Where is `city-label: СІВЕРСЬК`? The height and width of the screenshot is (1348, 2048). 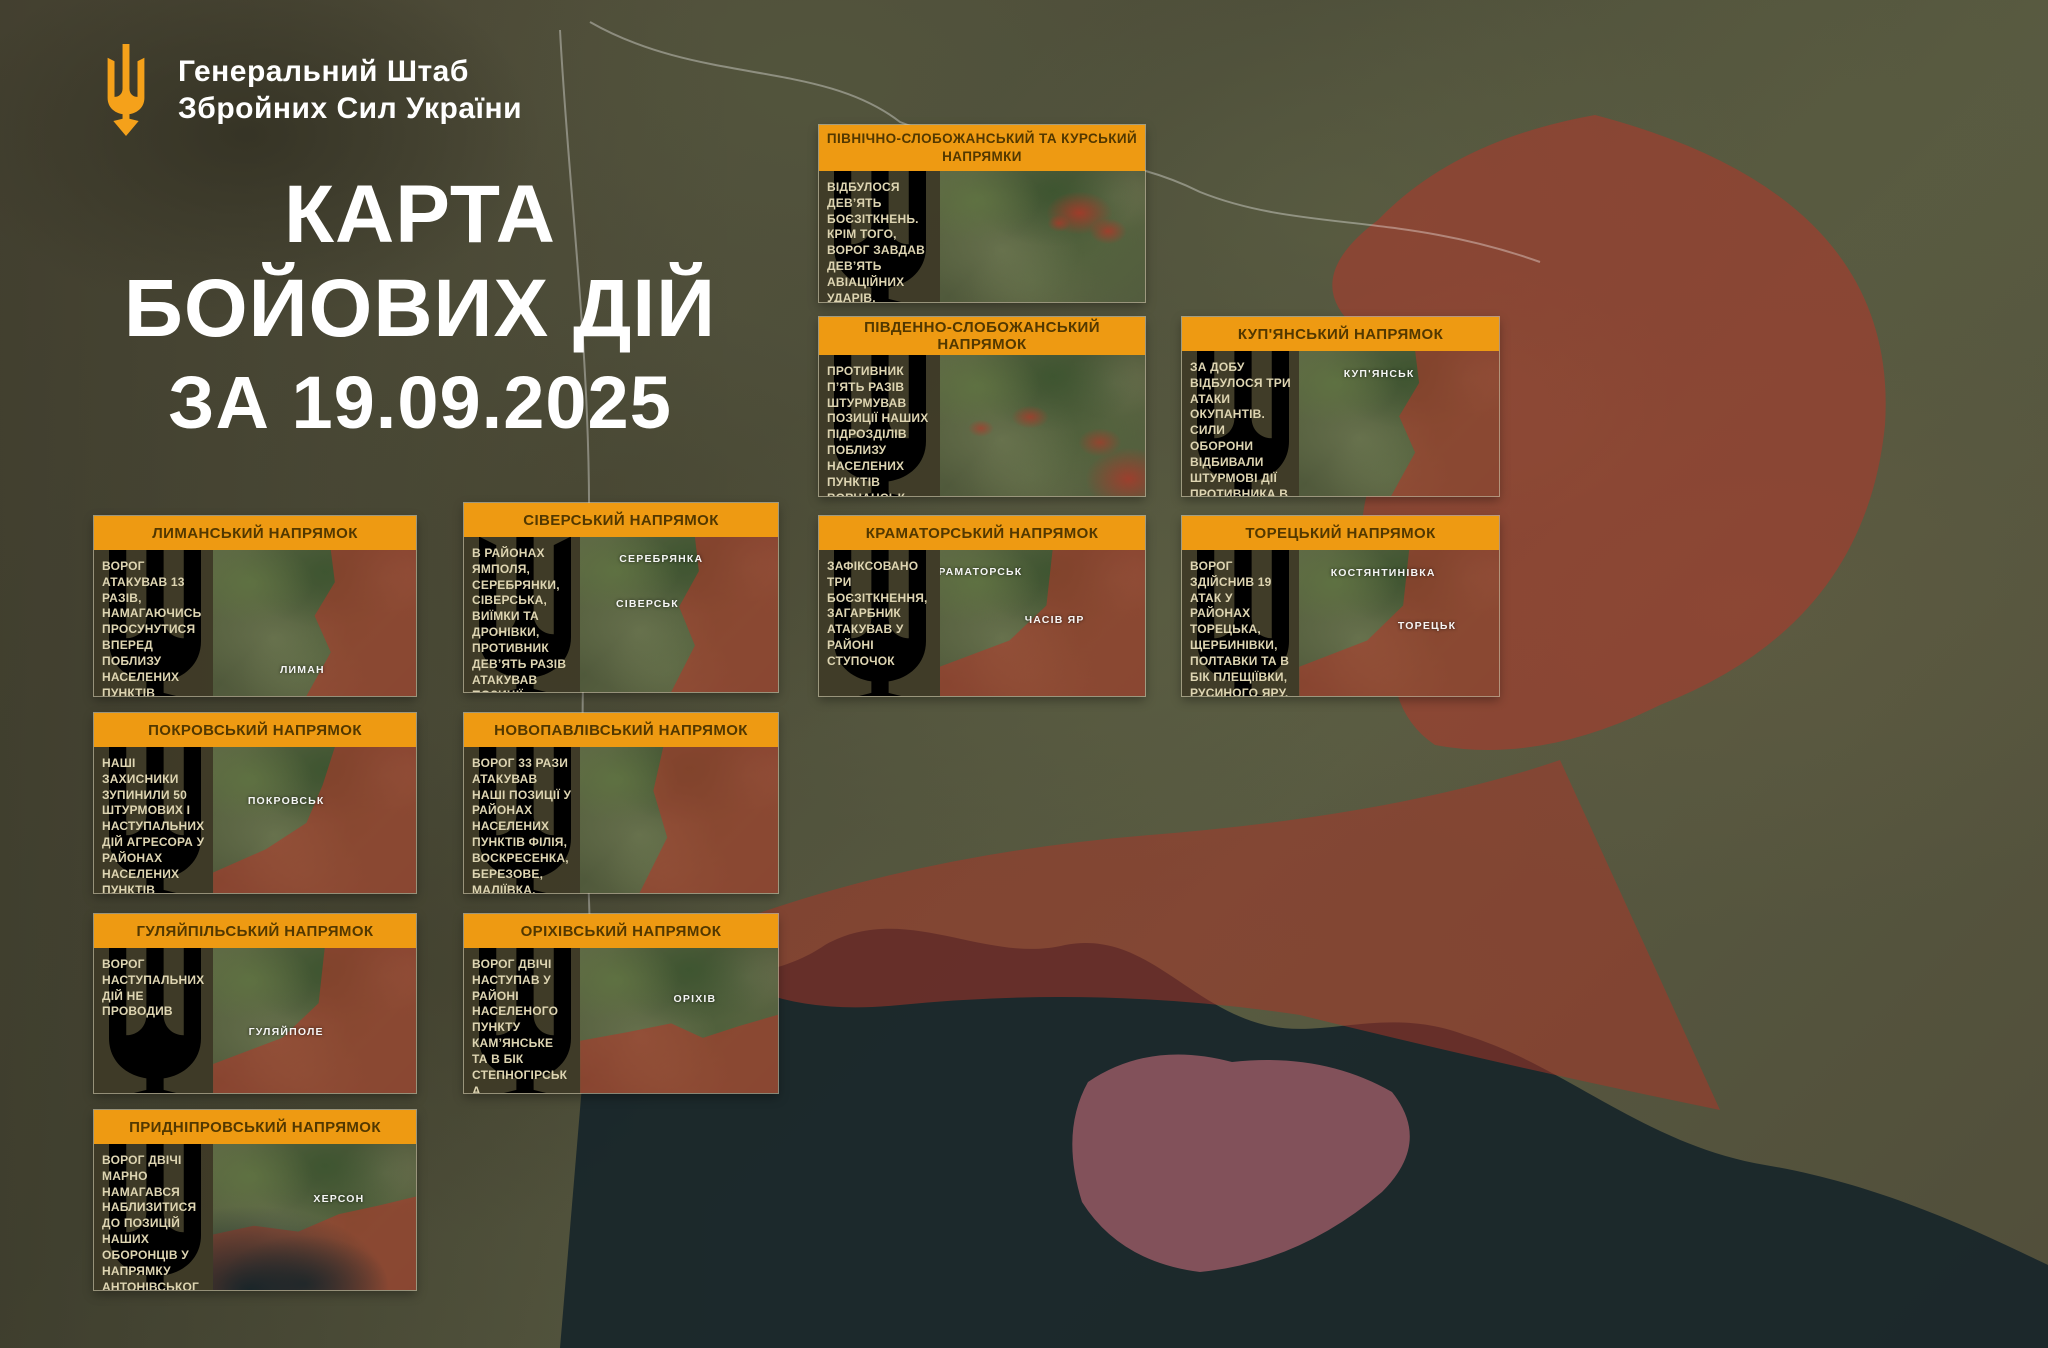 city-label: СІВЕРСЬК is located at coordinates (647, 603).